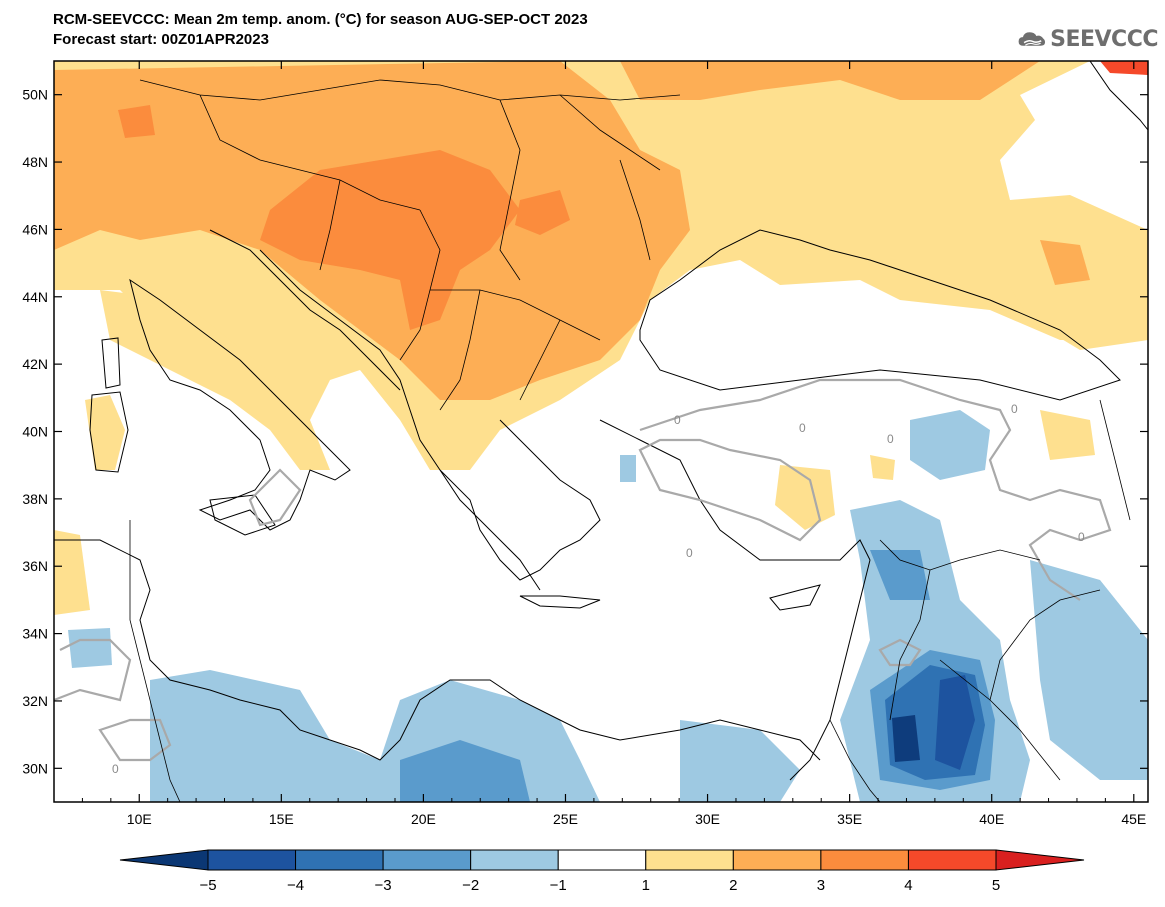  Describe the element at coordinates (35, 95) in the screenshot. I see `lat-tick-label: 50N` at that location.